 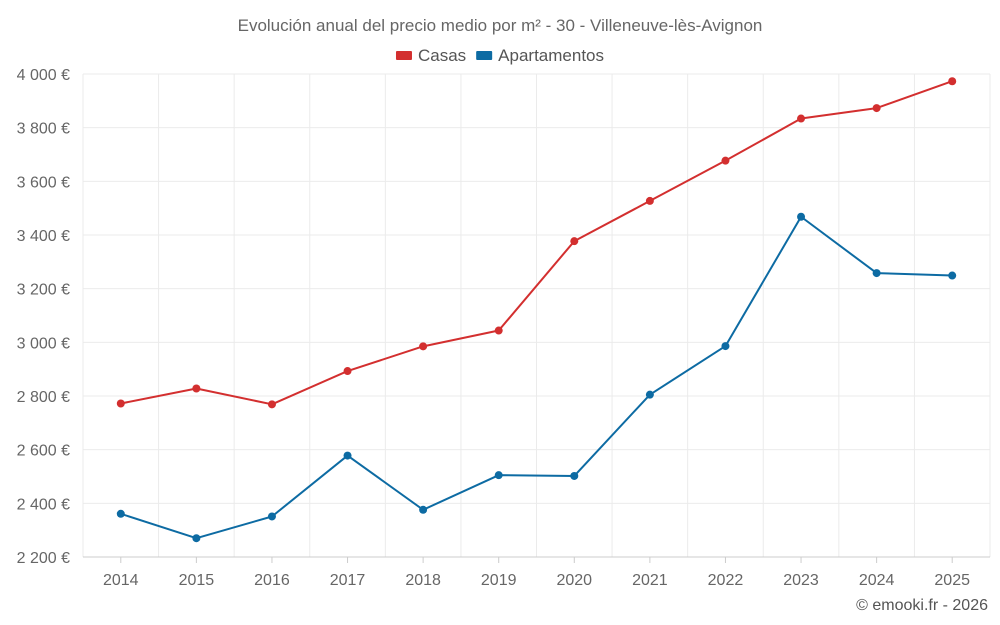 What do you see at coordinates (726, 580) in the screenshot?
I see `x-tick-label: 2022` at bounding box center [726, 580].